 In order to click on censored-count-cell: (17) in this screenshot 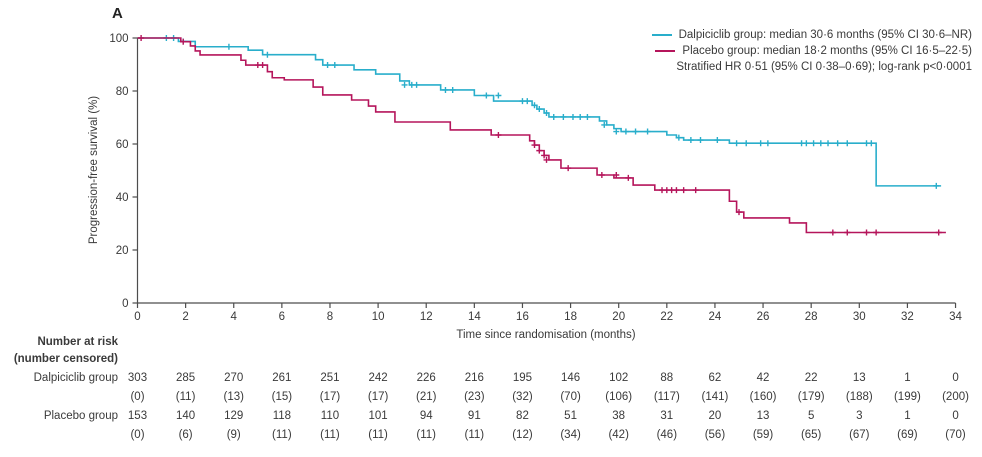, I will do `click(330, 397)`.